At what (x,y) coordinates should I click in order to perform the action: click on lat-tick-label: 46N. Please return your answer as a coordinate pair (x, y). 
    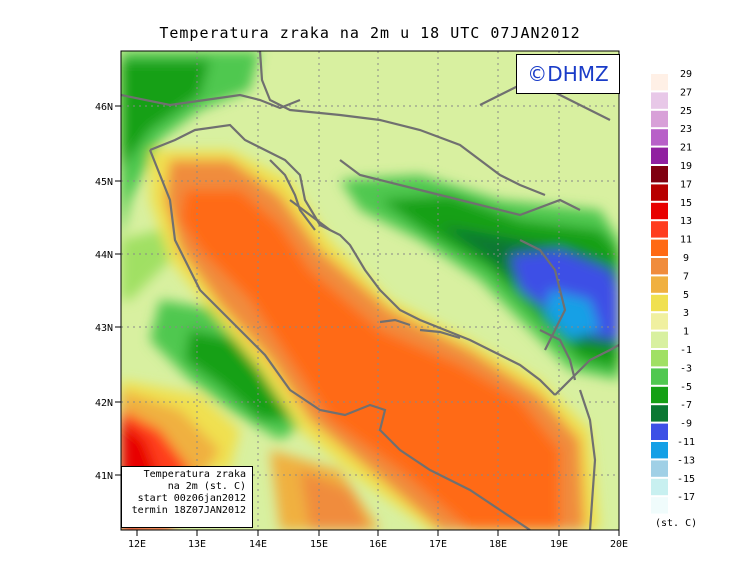
    Looking at the image, I should click on (104, 107).